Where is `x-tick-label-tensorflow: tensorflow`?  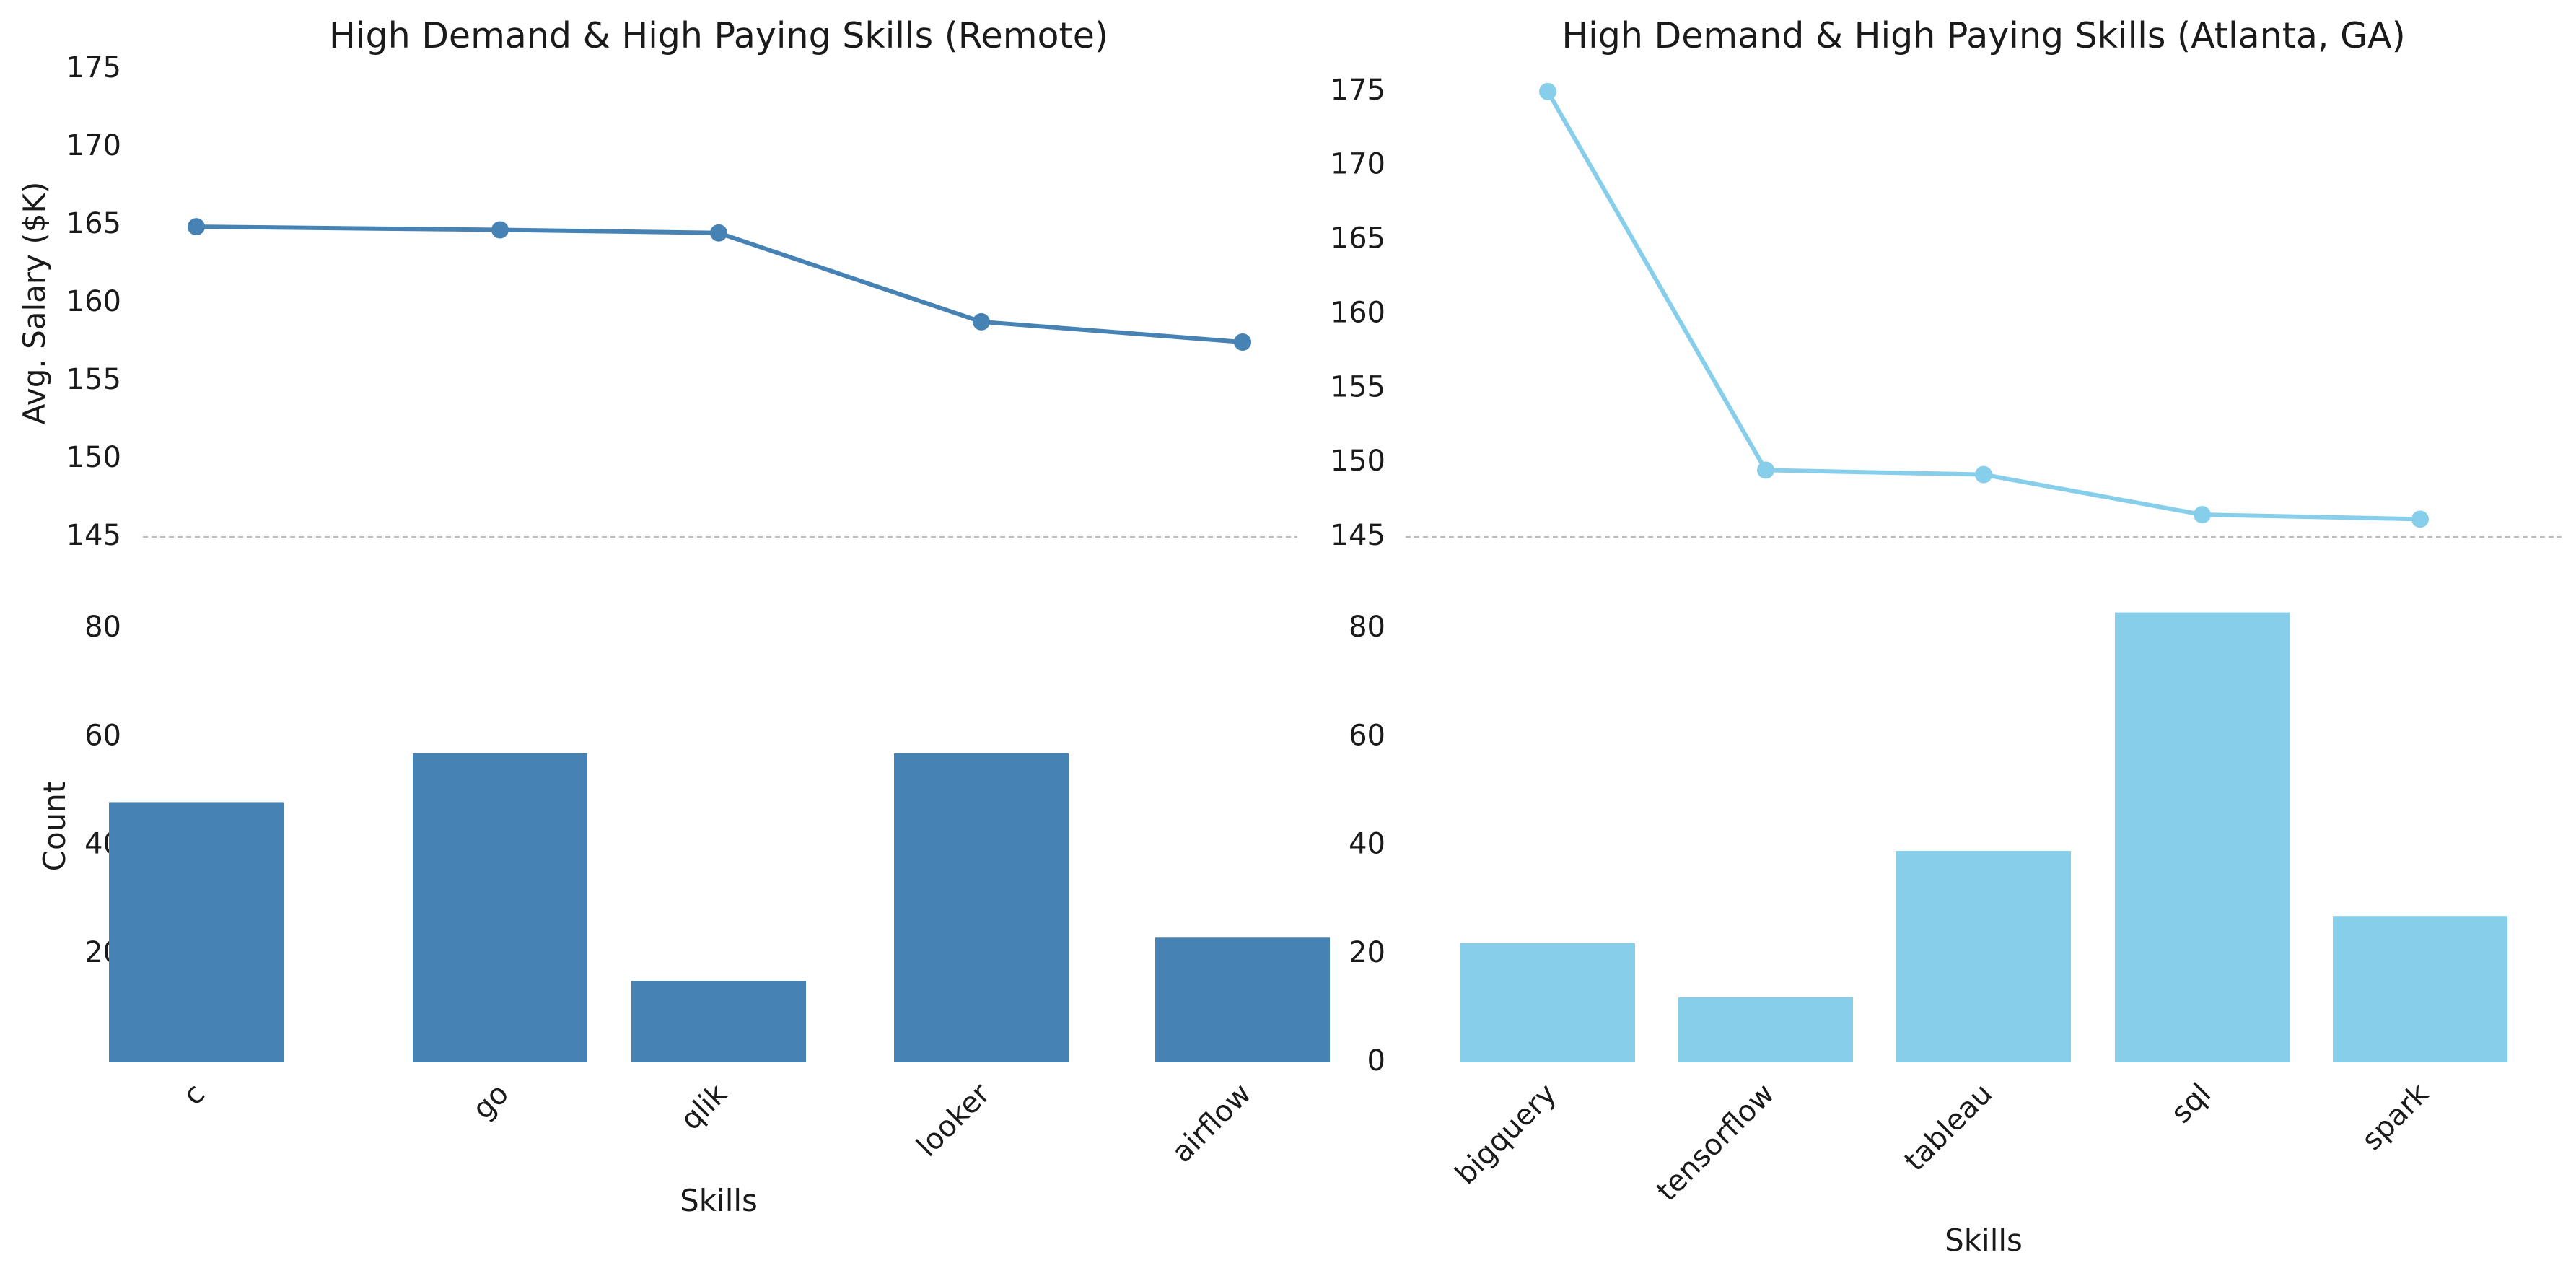 x-tick-label-tensorflow: tensorflow is located at coordinates (1716, 1142).